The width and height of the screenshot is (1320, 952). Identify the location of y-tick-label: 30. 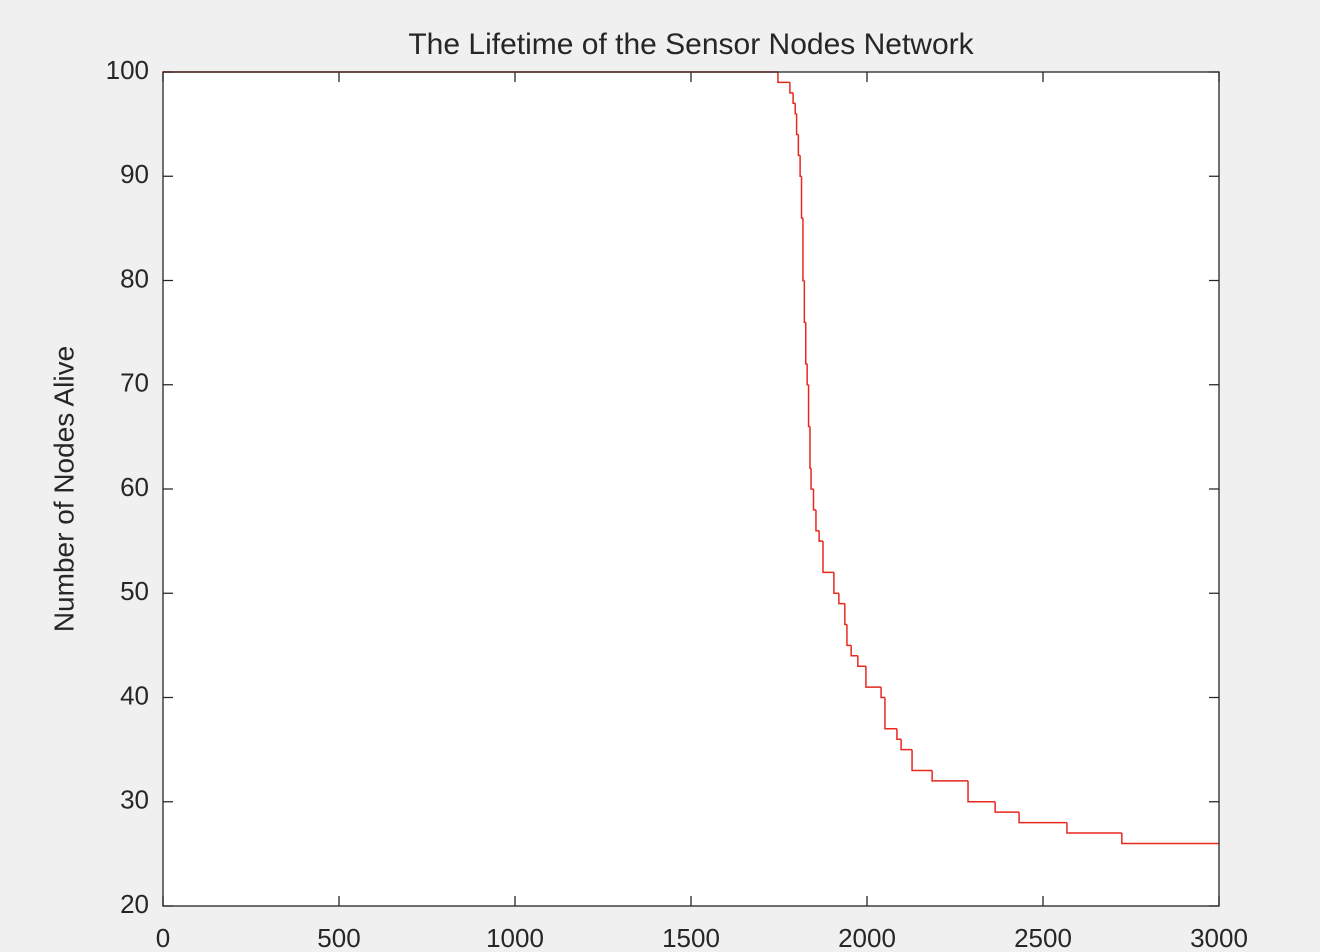
(134, 800).